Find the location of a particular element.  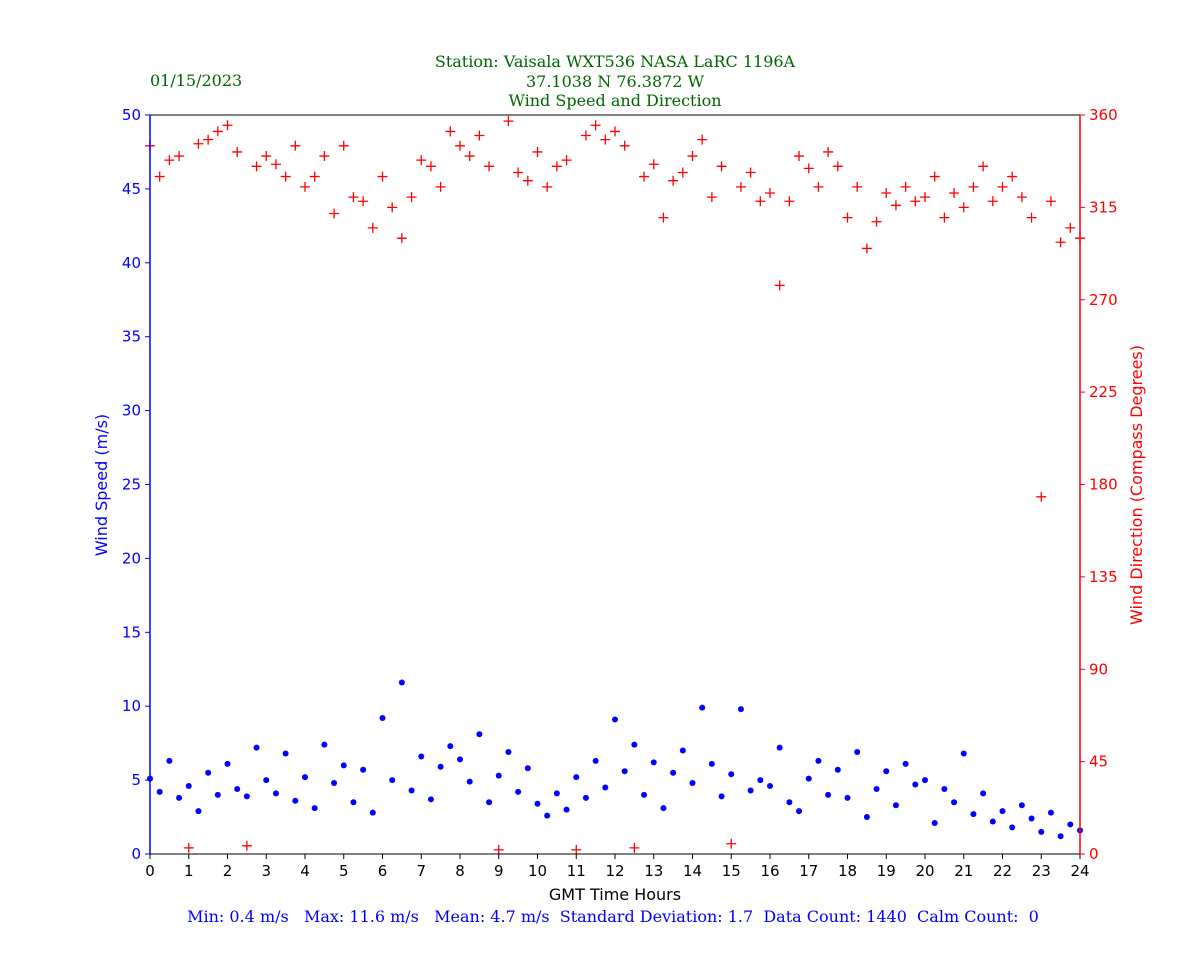

y-tick-label: 50 is located at coordinates (131, 115).